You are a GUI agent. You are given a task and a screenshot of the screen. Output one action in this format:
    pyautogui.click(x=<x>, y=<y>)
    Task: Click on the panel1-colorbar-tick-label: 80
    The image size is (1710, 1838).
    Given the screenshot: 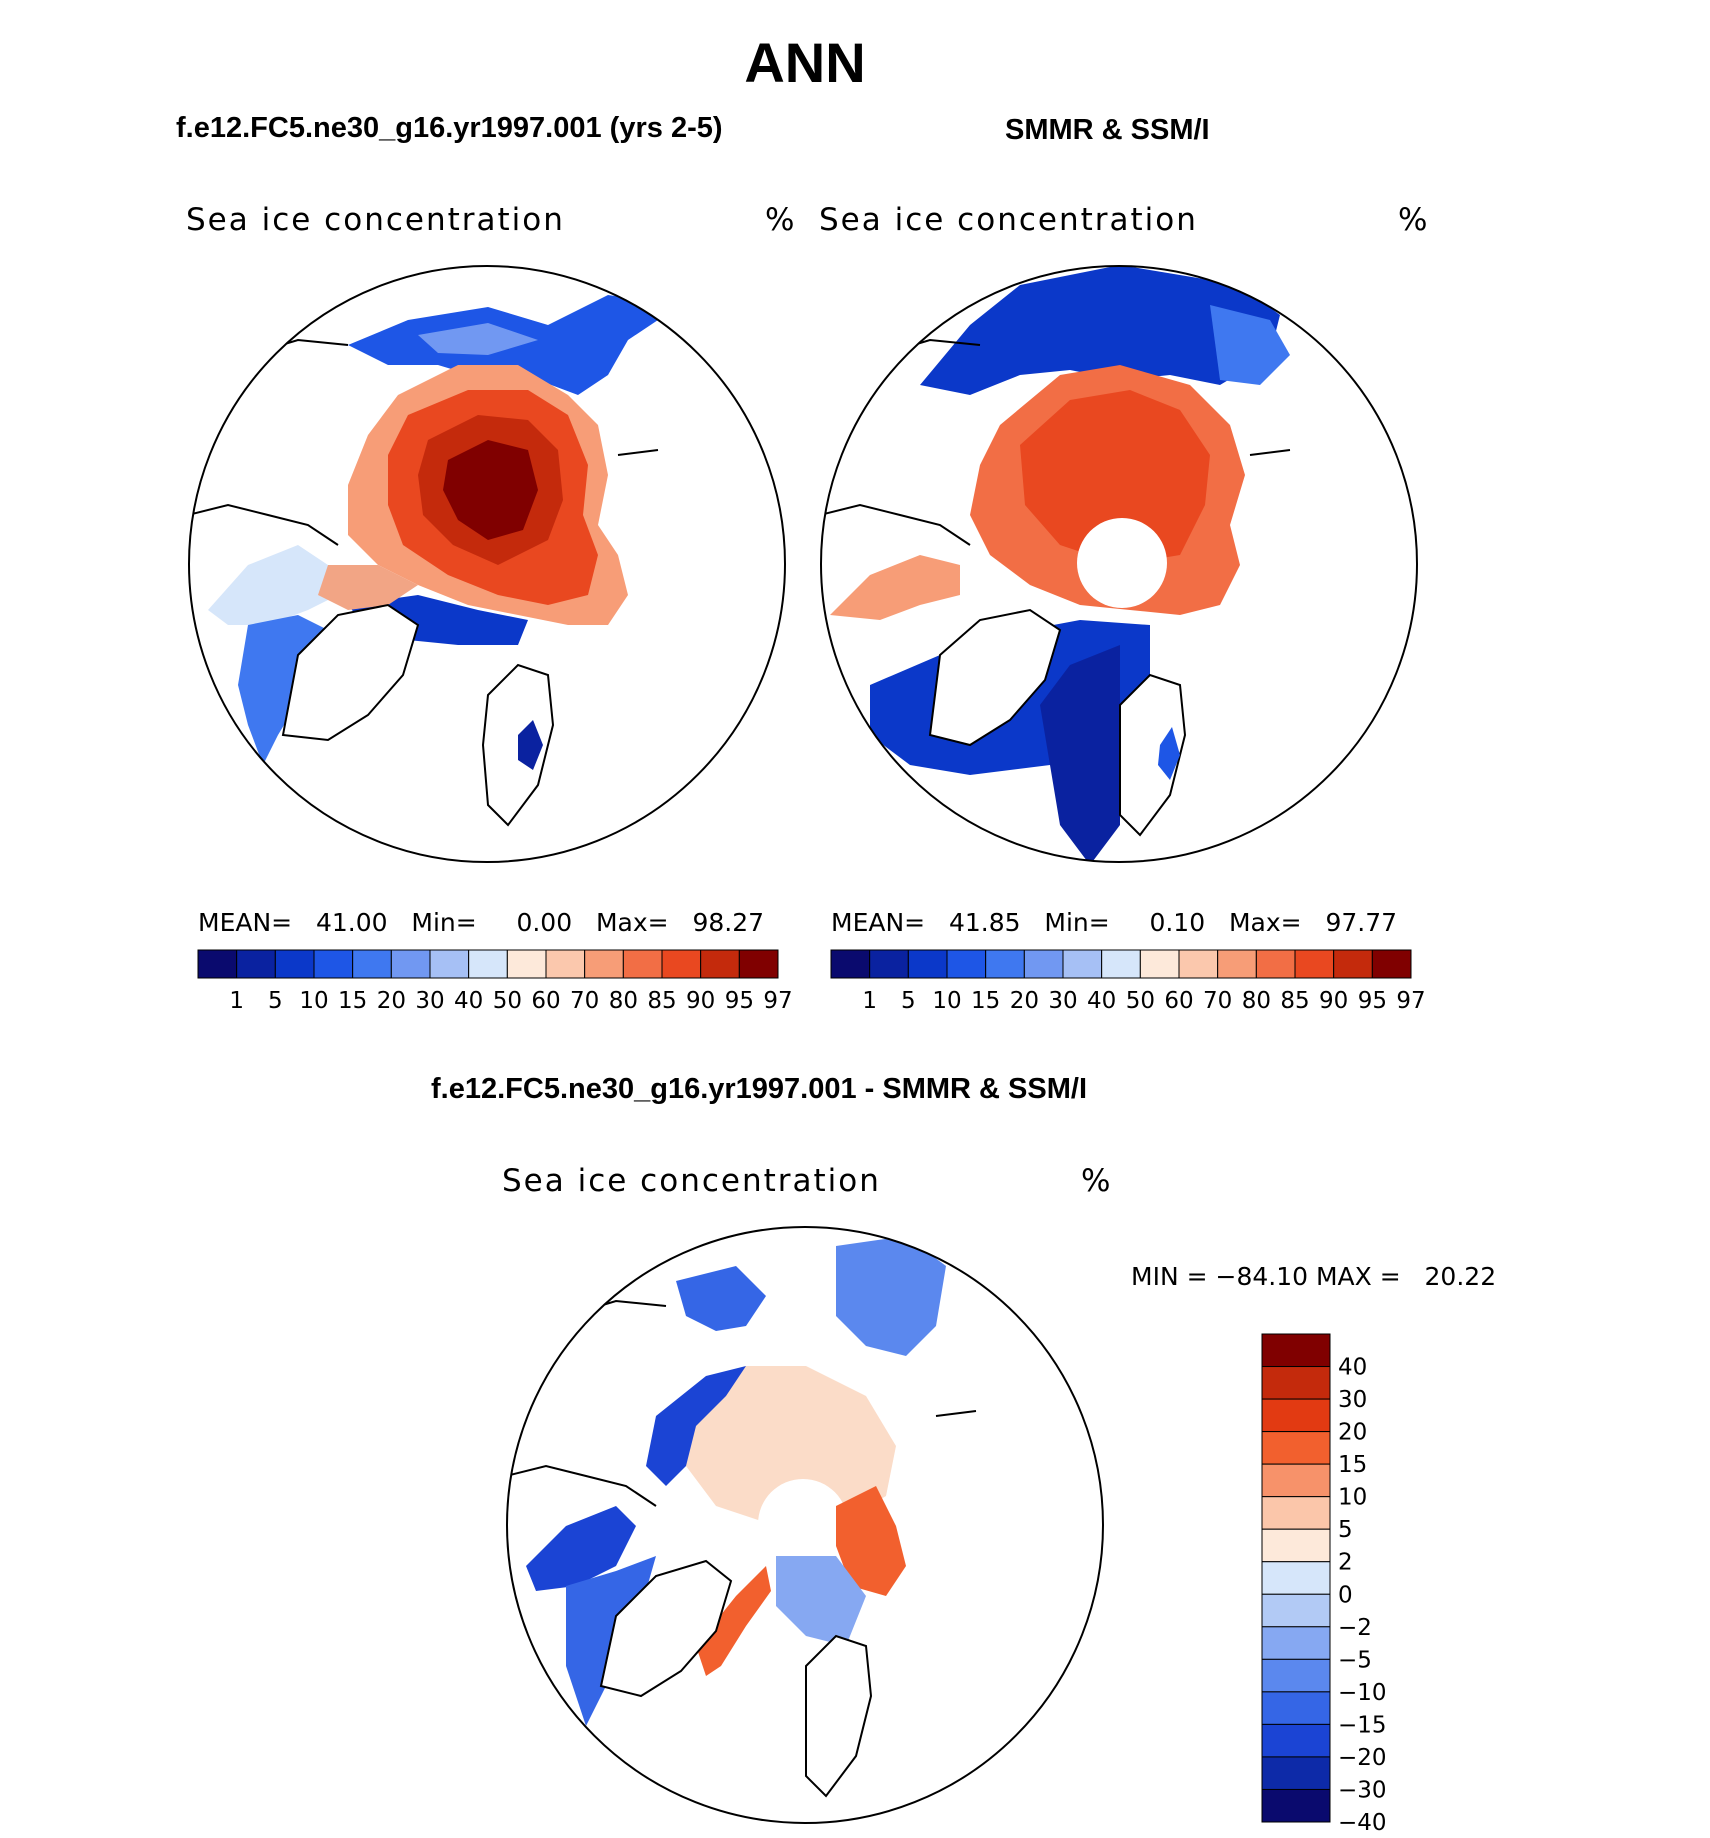 What is the action you would take?
    pyautogui.click(x=623, y=1001)
    